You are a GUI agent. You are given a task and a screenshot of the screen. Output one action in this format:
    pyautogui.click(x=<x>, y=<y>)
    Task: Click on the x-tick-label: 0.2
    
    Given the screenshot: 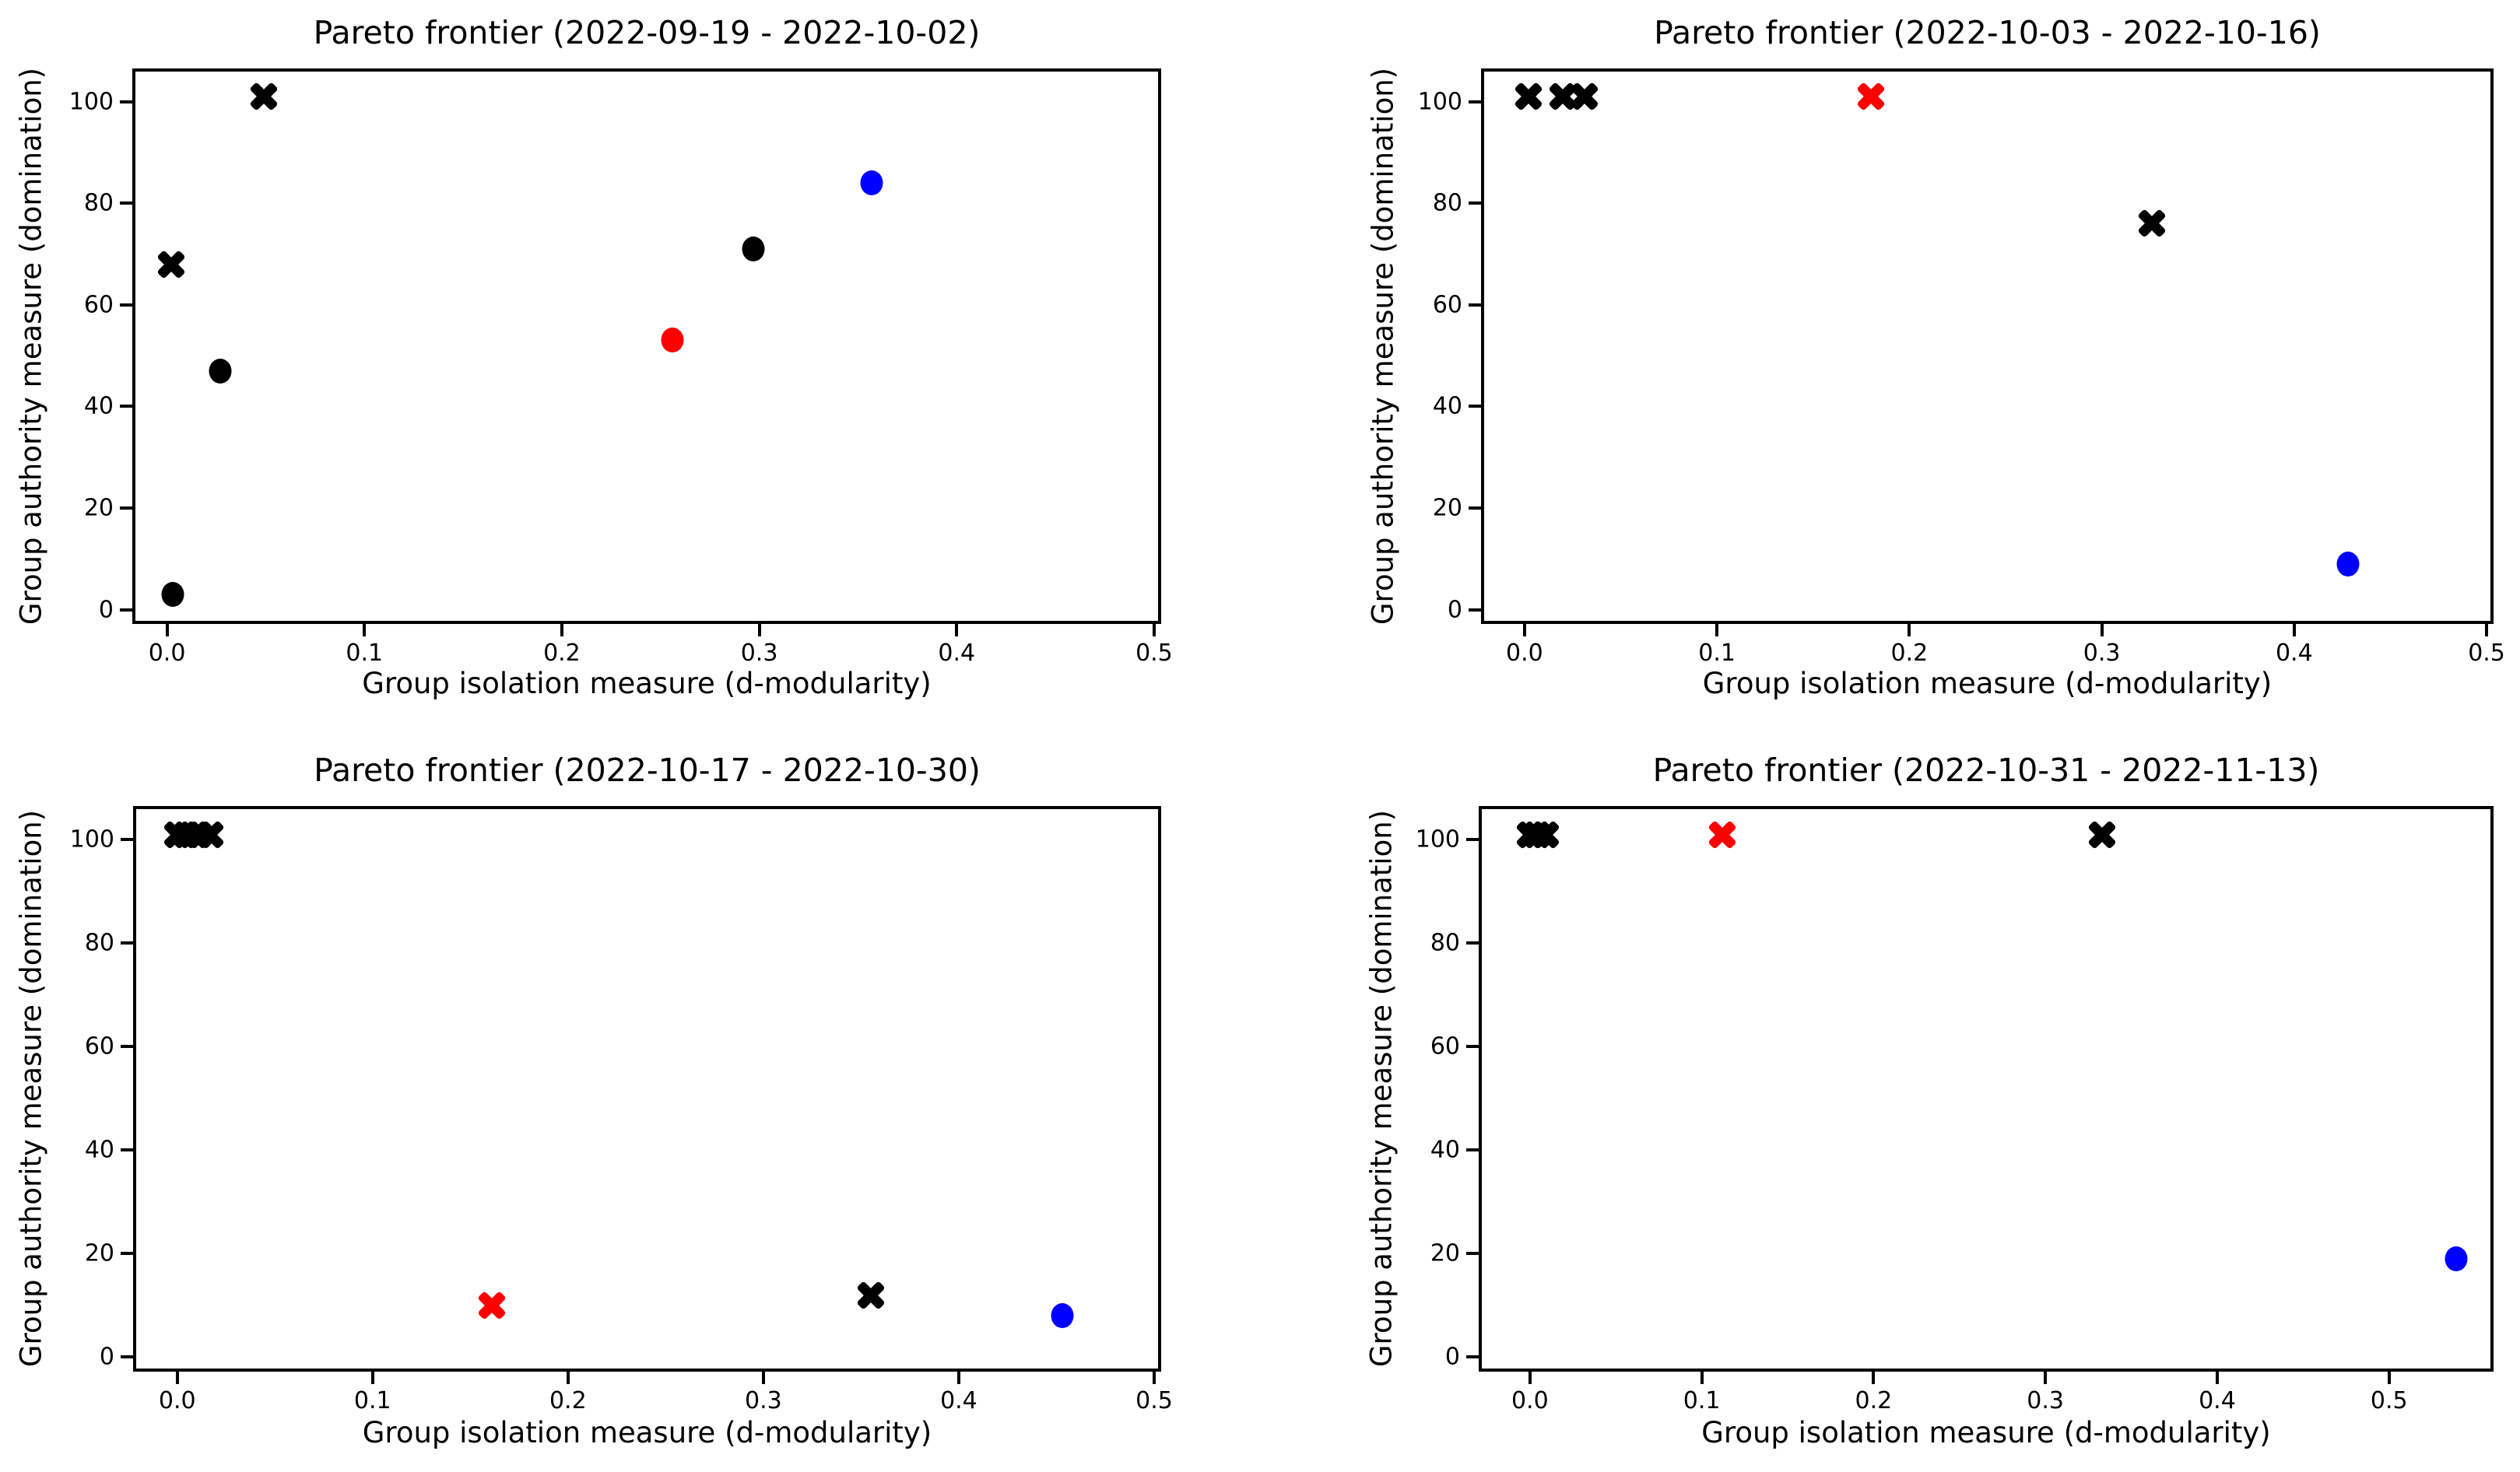 What is the action you would take?
    pyautogui.click(x=1874, y=1400)
    